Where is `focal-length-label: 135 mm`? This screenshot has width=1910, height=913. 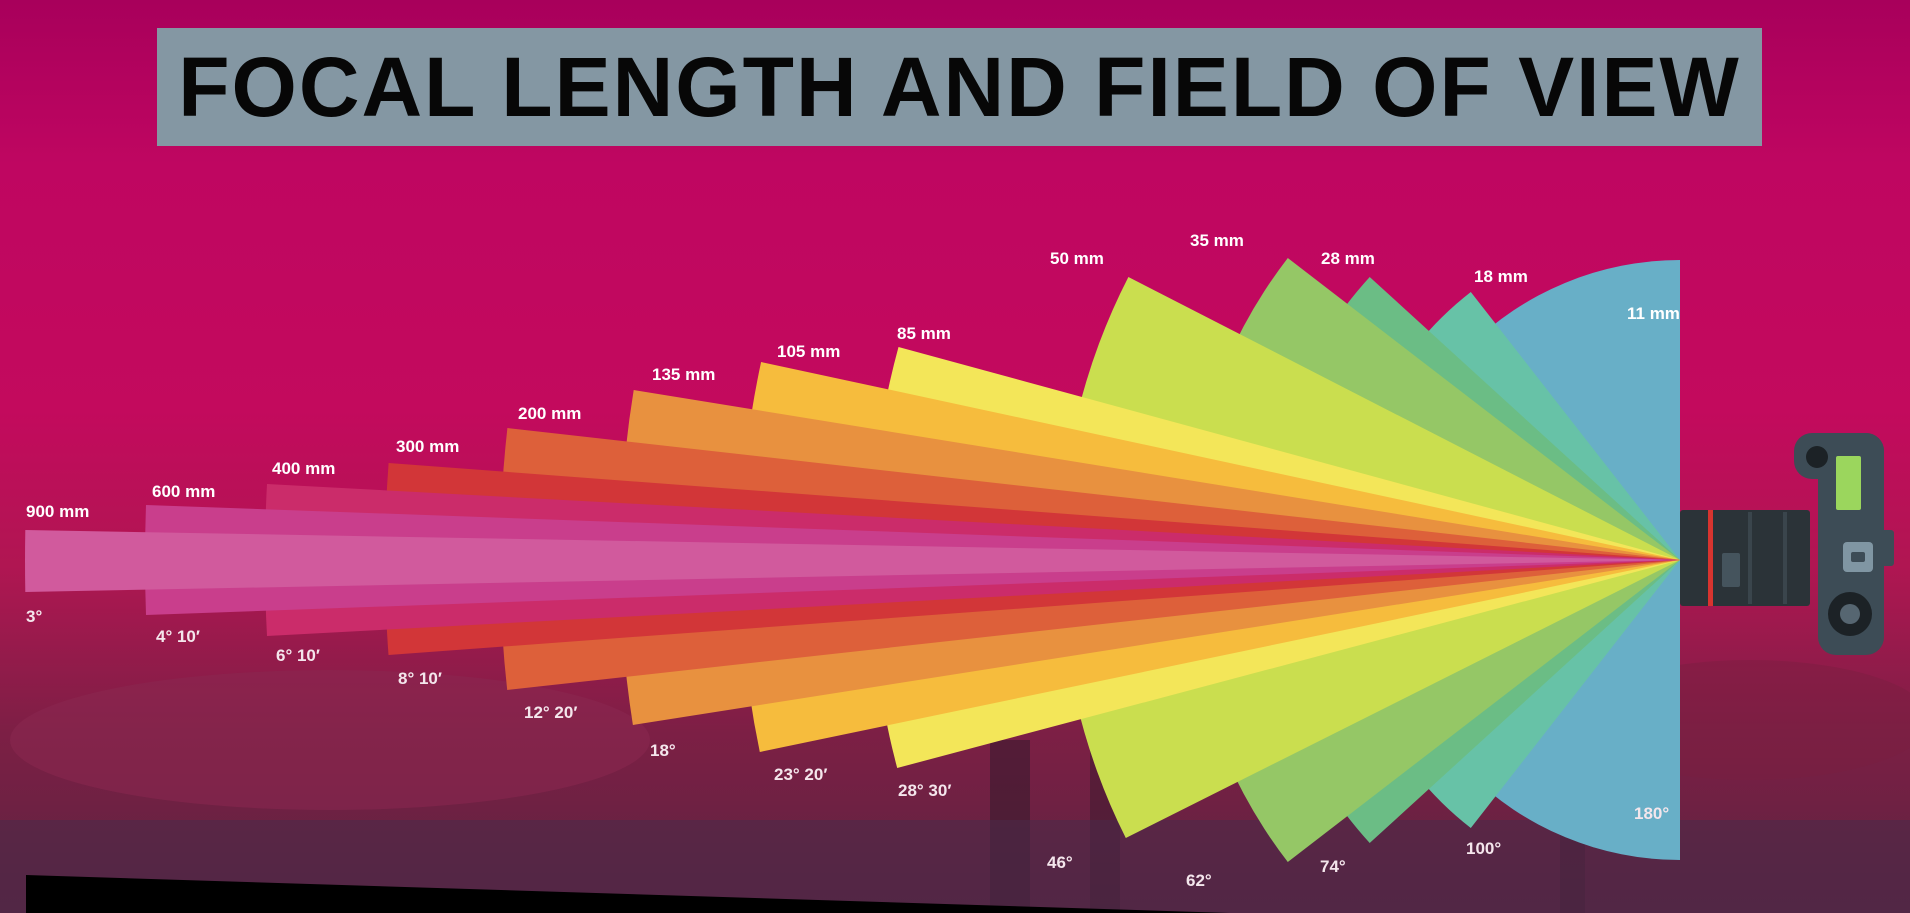 focal-length-label: 135 mm is located at coordinates (683, 374).